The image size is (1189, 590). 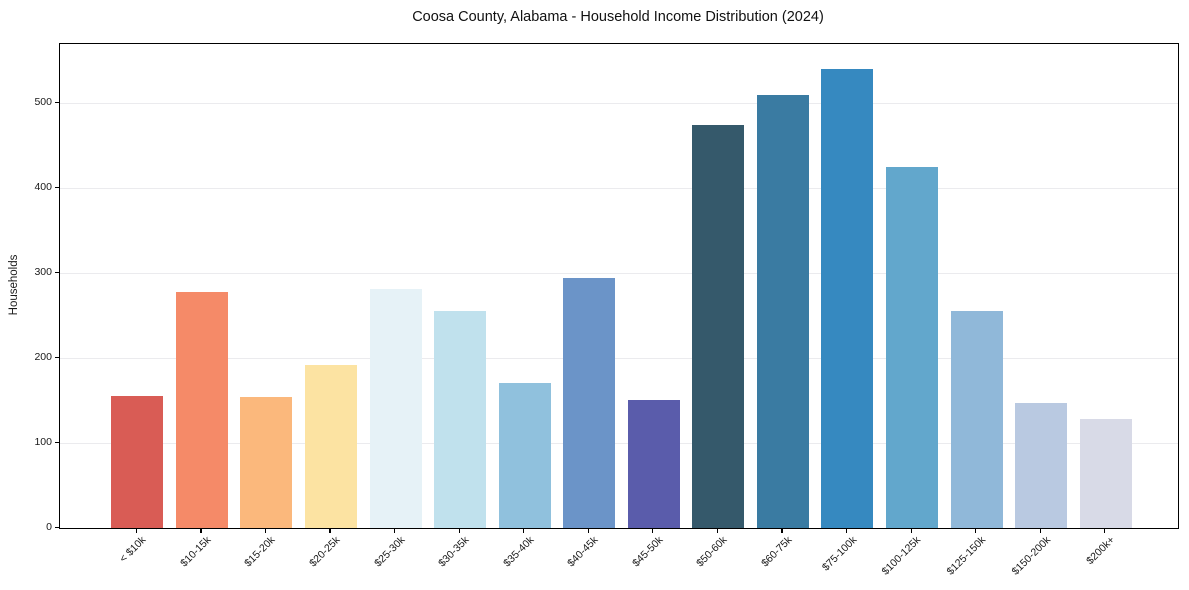 What do you see at coordinates (43, 357) in the screenshot?
I see `y-tick-label: 200` at bounding box center [43, 357].